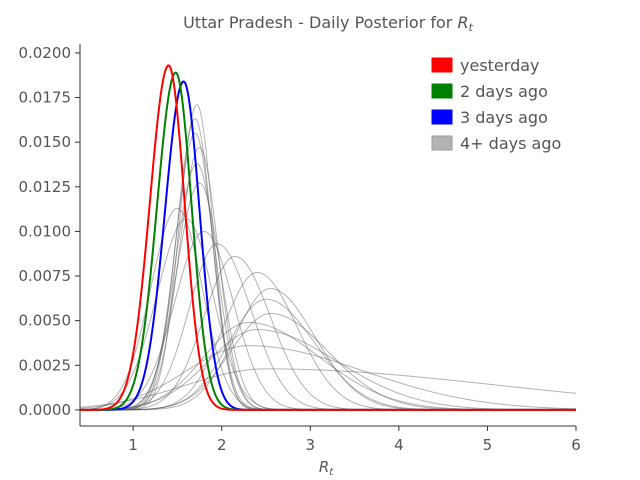  I want to click on legend-label: 3 days ago, so click(504, 117).